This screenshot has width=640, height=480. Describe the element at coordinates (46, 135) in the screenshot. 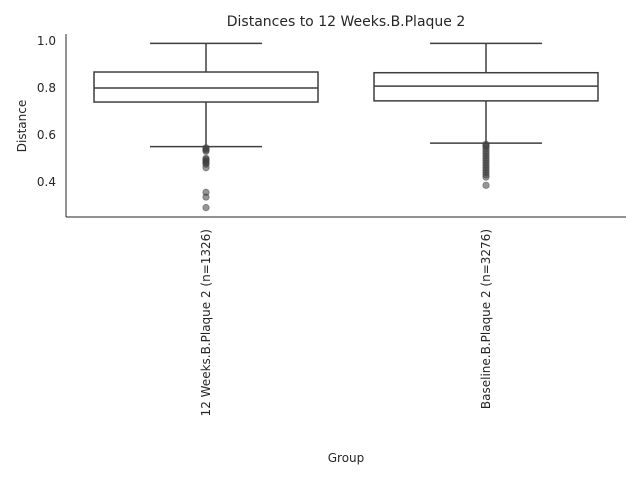

I see `y-tick-label: 0.6` at that location.